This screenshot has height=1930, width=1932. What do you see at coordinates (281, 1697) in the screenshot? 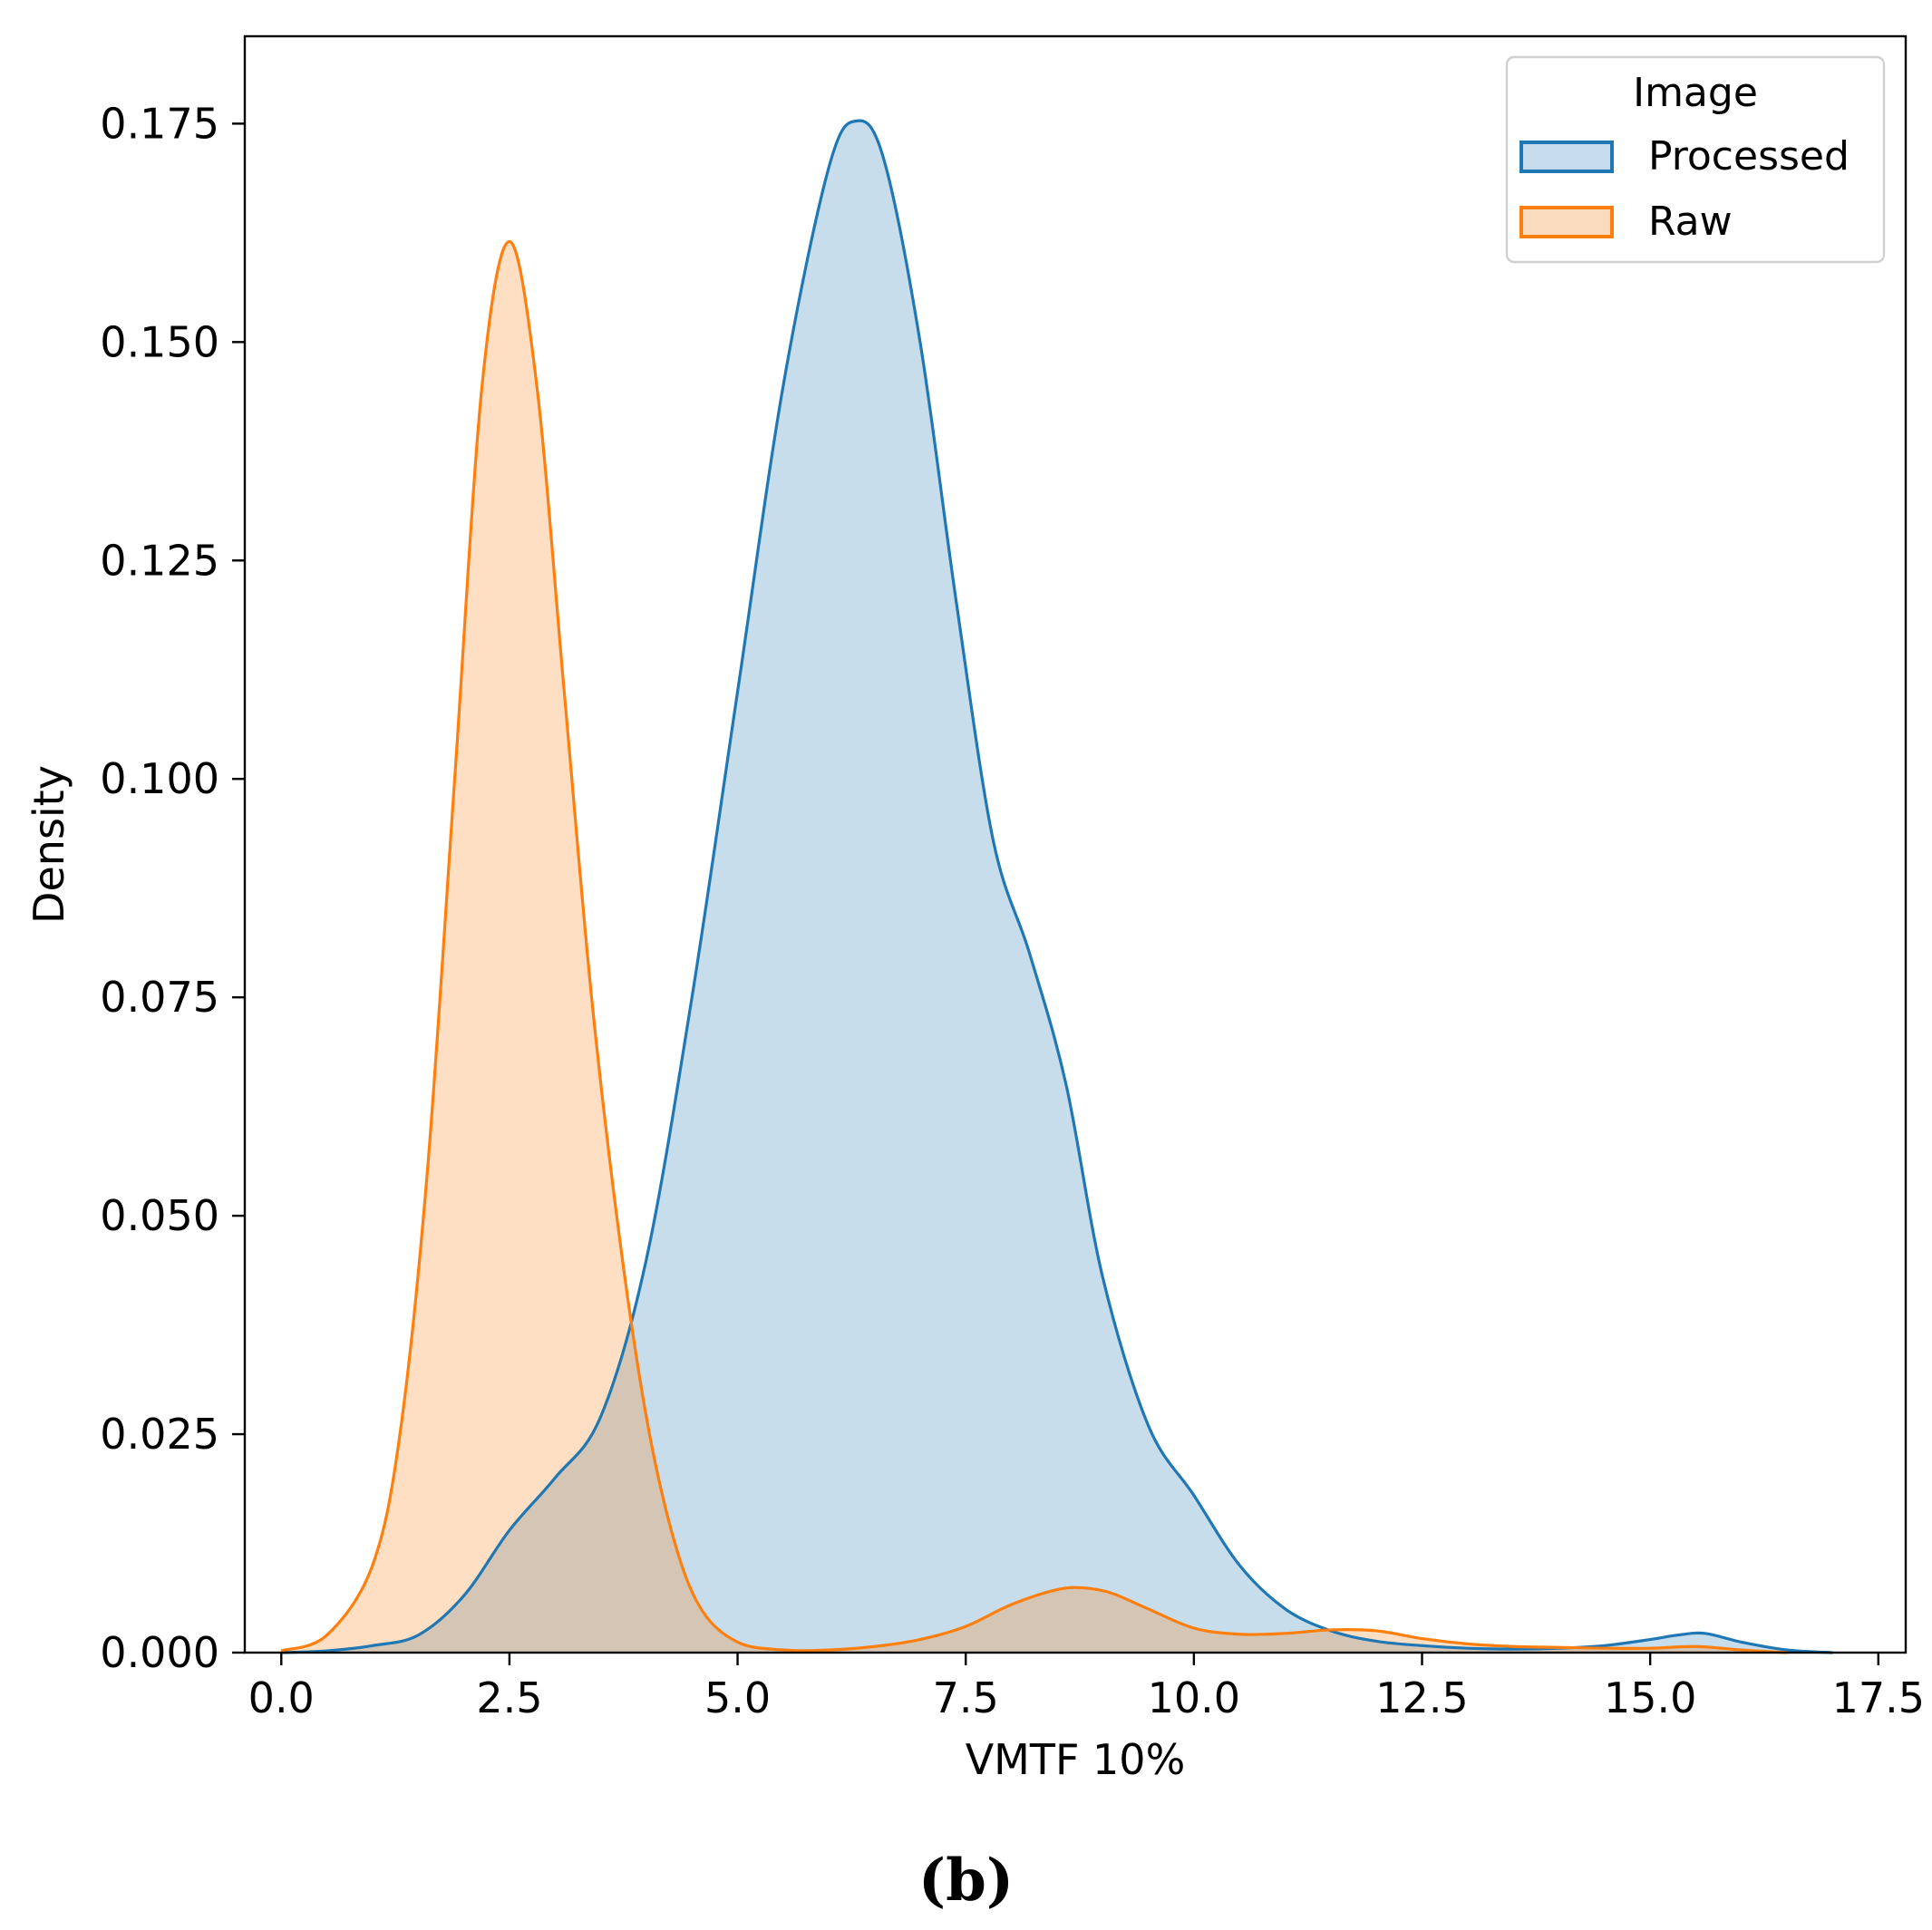
I see `x-tick-label: 0.0` at bounding box center [281, 1697].